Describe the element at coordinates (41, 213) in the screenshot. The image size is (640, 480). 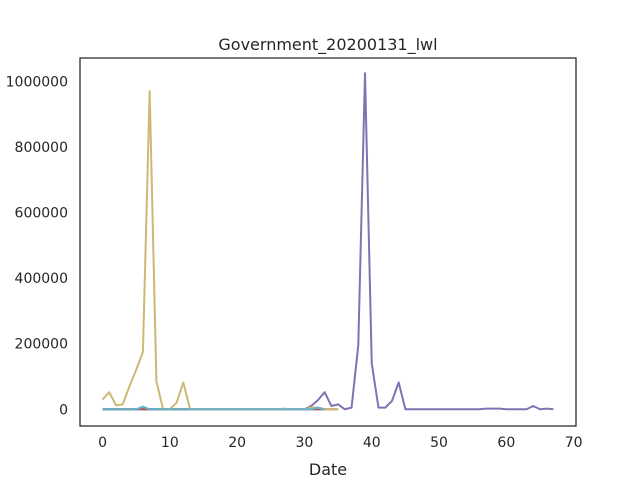
I see `y-tick-label: 600000` at that location.